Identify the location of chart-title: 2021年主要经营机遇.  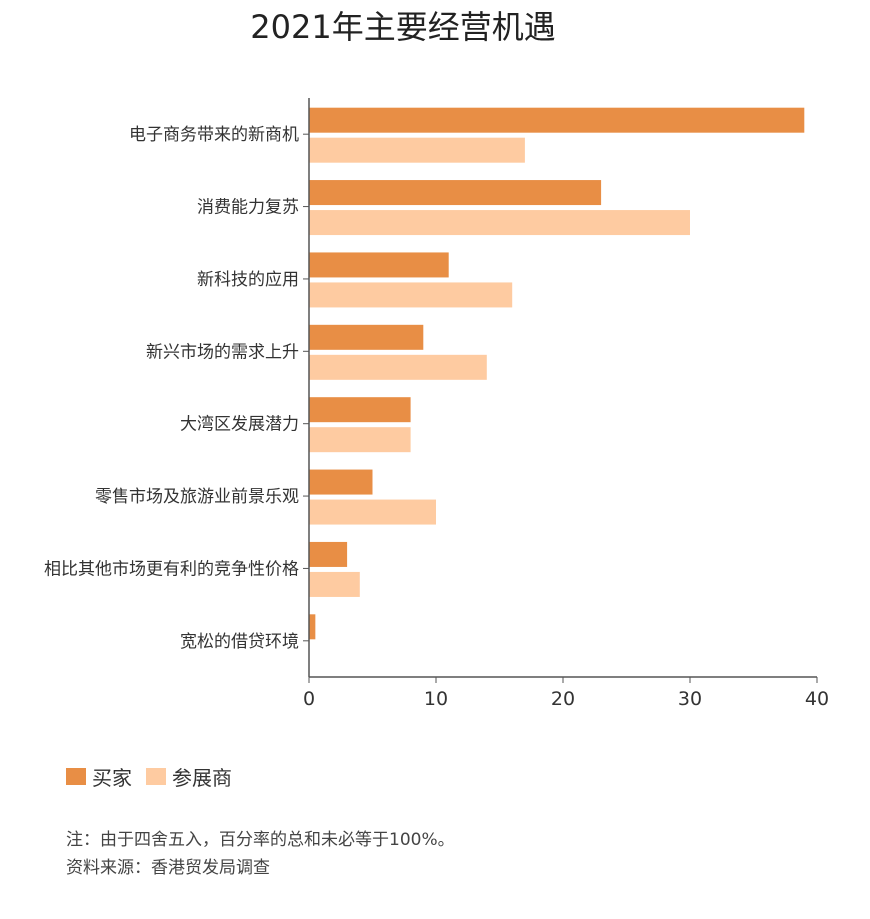
(403, 27).